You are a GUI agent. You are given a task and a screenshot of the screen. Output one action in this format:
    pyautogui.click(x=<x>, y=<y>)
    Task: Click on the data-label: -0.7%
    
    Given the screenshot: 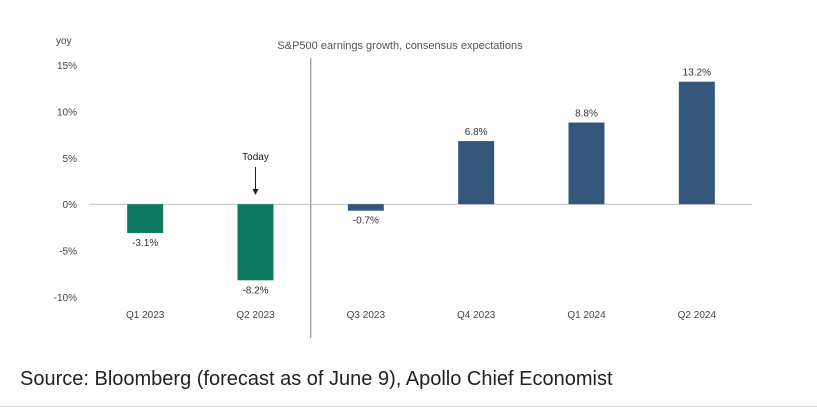 What is the action you would take?
    pyautogui.click(x=366, y=221)
    